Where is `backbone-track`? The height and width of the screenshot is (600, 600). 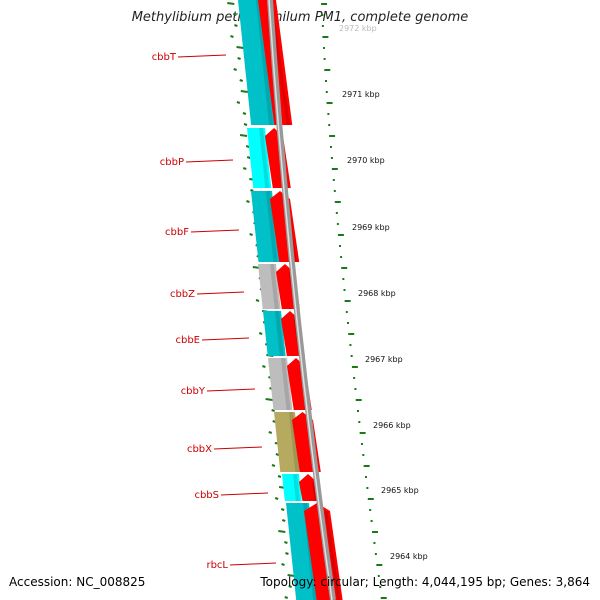 backbone-track is located at coordinates (301, 300).